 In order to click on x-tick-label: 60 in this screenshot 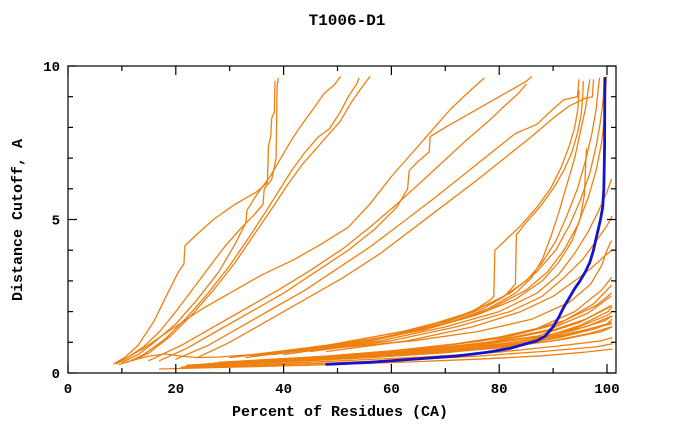, I will do `click(391, 390)`.